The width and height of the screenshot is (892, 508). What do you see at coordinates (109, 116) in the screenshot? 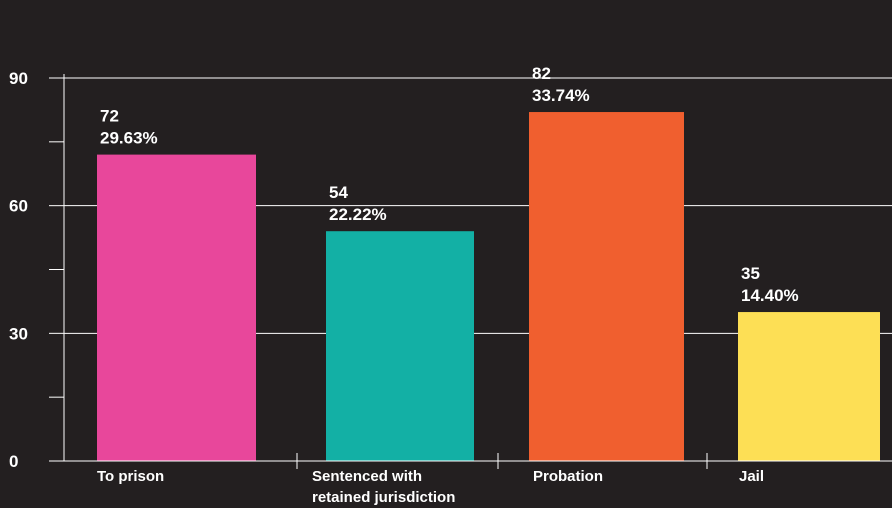
I see `data-label-value-0: 72` at bounding box center [109, 116].